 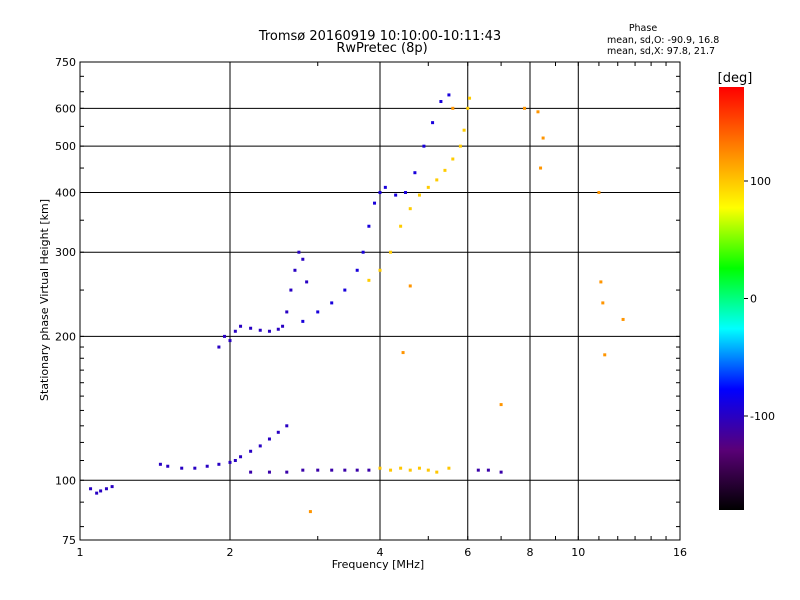 What do you see at coordinates (467, 552) in the screenshot?
I see `x-tick-label: 6` at bounding box center [467, 552].